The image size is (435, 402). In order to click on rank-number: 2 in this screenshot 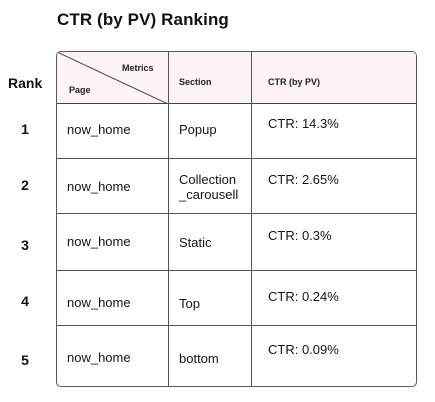, I will do `click(25, 185)`.